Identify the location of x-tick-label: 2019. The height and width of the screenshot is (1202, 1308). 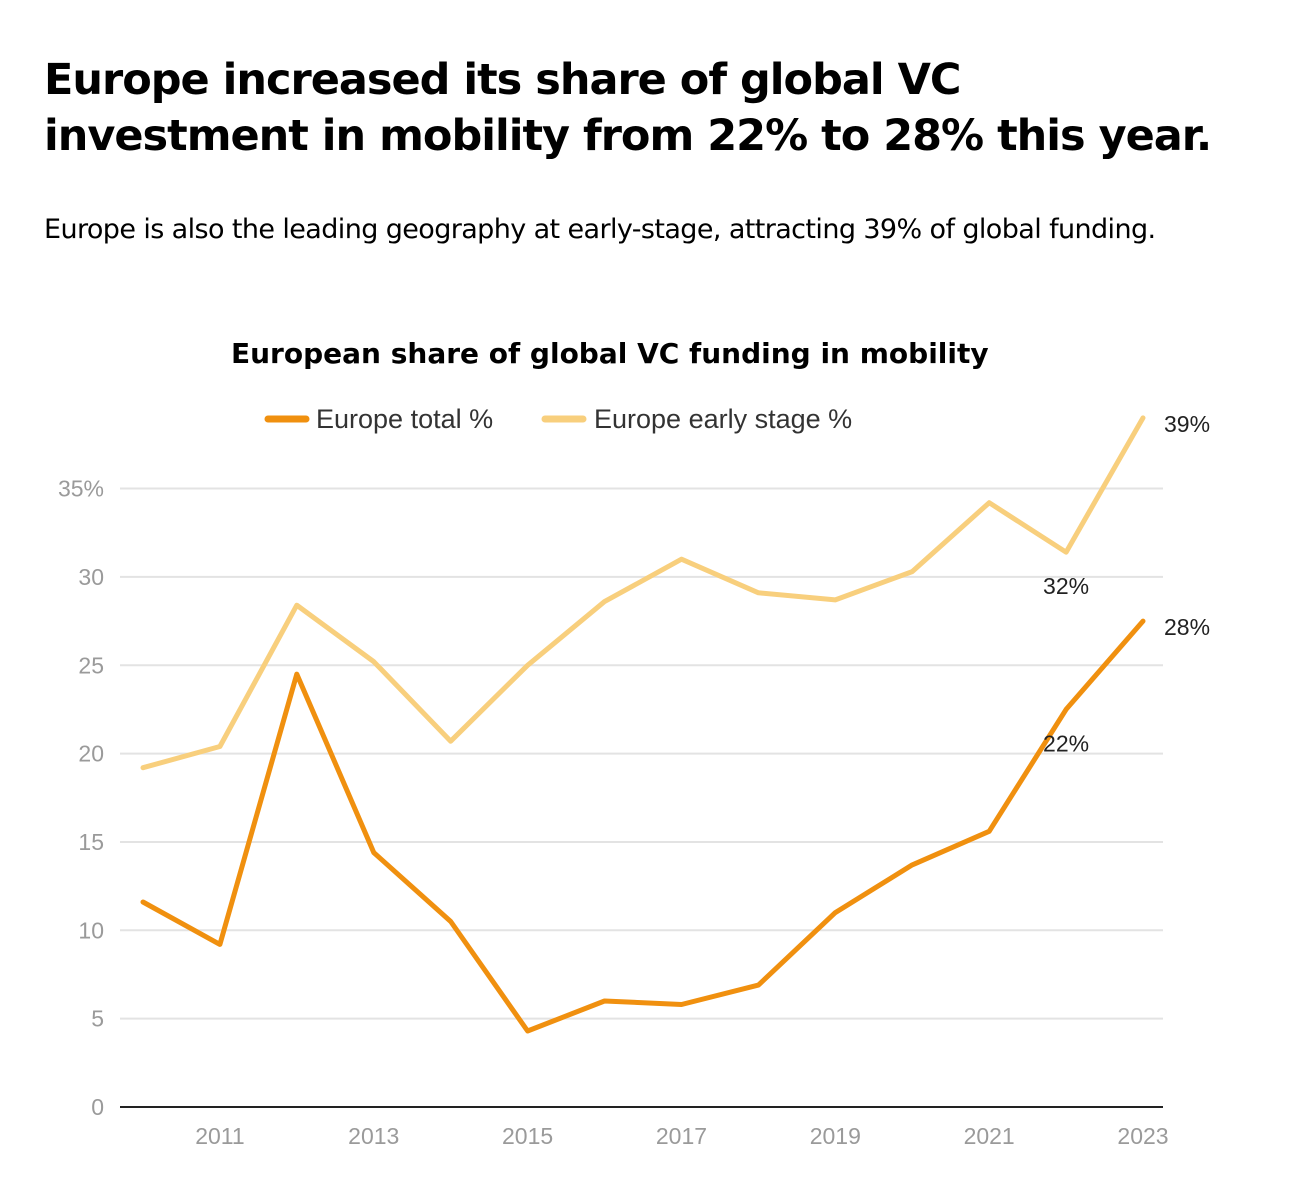
(835, 1136).